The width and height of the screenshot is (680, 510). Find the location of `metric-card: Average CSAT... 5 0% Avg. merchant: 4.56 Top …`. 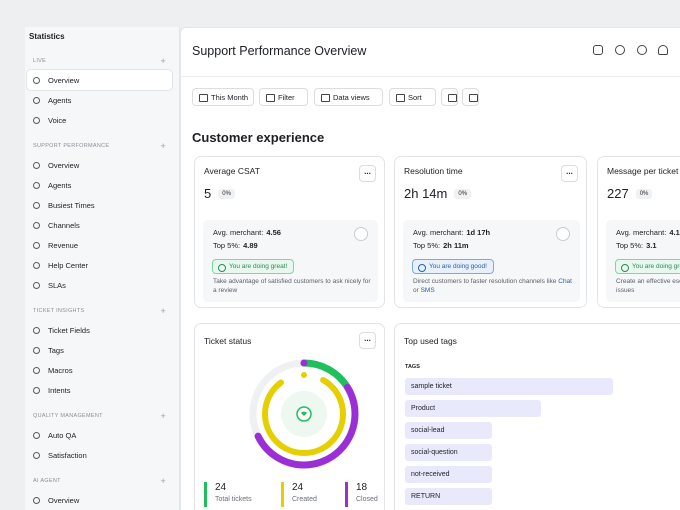

metric-card: Average CSAT... 5 0% Avg. merchant: 4.56 Top … is located at coordinates (289, 232).